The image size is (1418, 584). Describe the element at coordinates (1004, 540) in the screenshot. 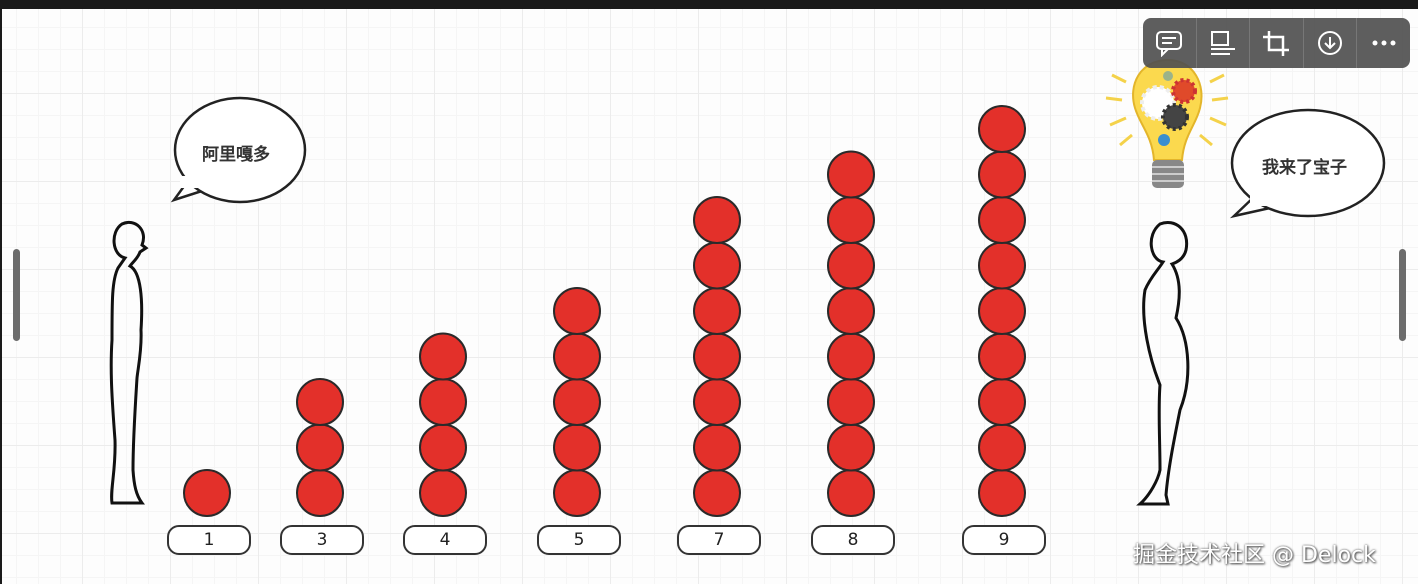

I see `count-label: 9` at that location.